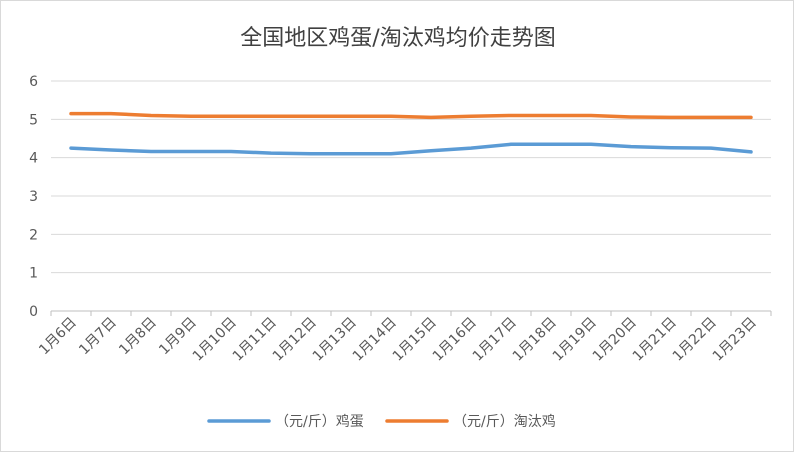 The width and height of the screenshot is (794, 453). What do you see at coordinates (33, 82) in the screenshot?
I see `y-tick-label: 6` at bounding box center [33, 82].